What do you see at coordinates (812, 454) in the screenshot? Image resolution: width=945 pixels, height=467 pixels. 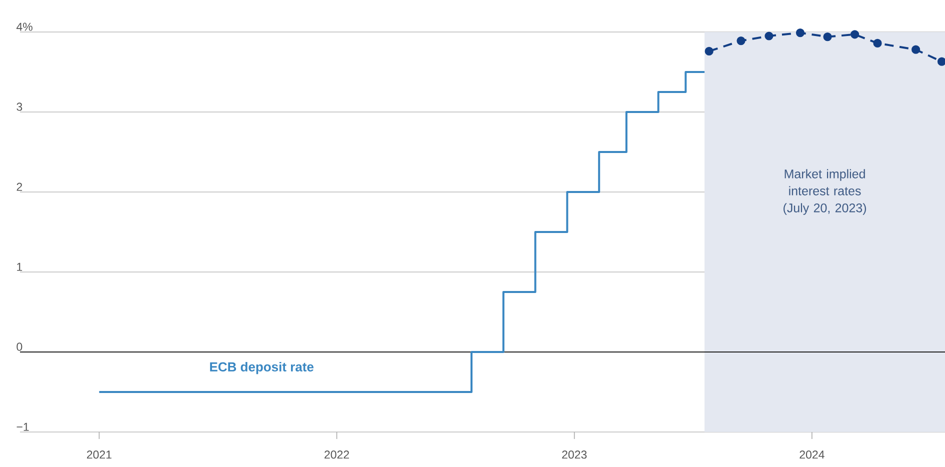 I see `x-tick-label: 2024` at bounding box center [812, 454].